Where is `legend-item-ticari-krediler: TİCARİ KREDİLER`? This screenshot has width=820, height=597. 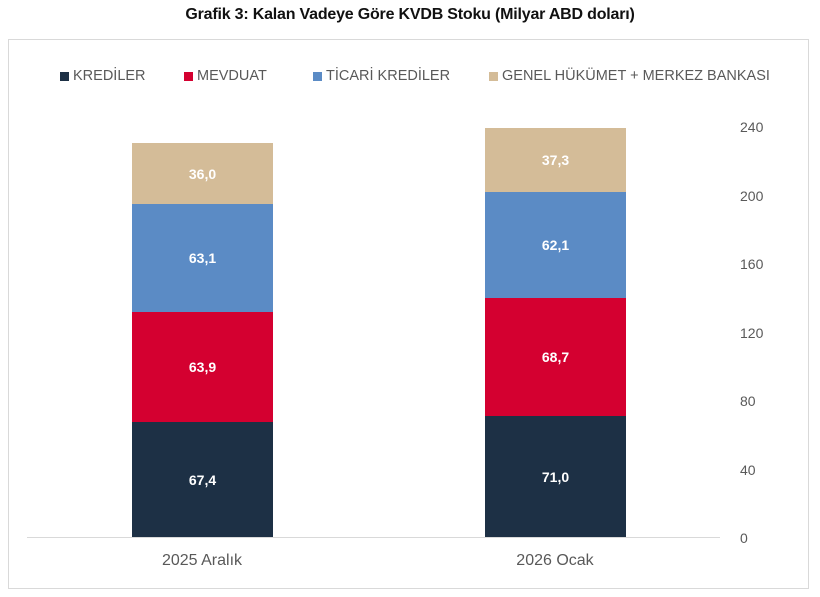 legend-item-ticari-krediler: TİCARİ KREDİLER is located at coordinates (381, 76).